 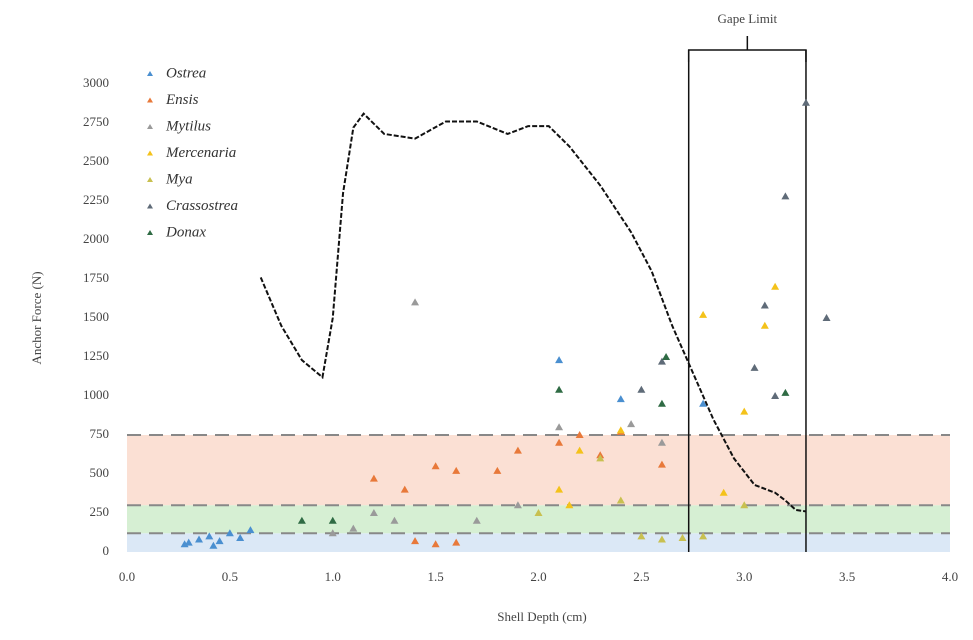 What do you see at coordinates (182, 100) in the screenshot?
I see `legend-label: Ensis` at bounding box center [182, 100].